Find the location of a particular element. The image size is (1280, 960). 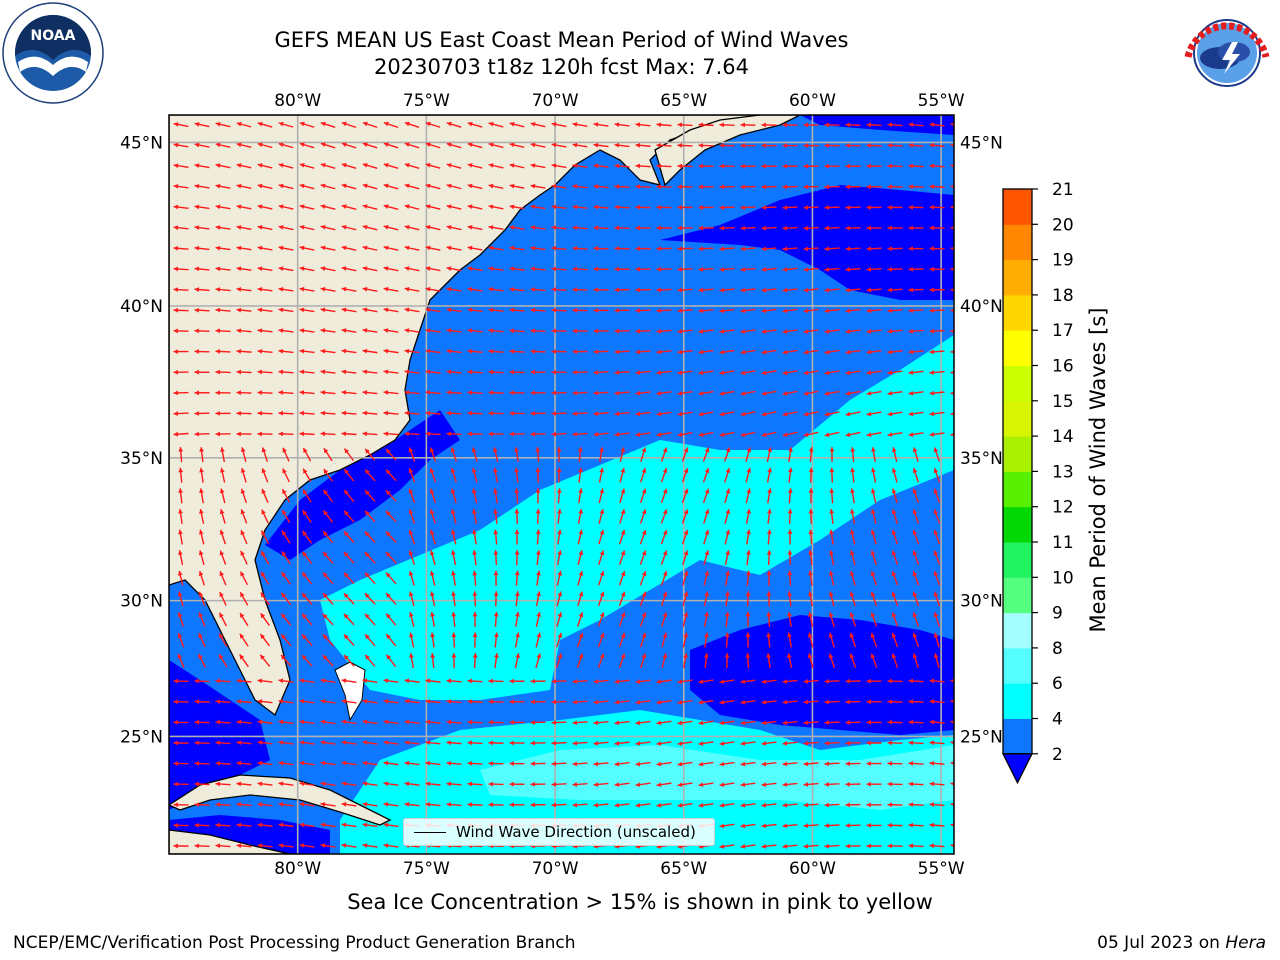

colorbar-segment is located at coordinates (1017, 312).